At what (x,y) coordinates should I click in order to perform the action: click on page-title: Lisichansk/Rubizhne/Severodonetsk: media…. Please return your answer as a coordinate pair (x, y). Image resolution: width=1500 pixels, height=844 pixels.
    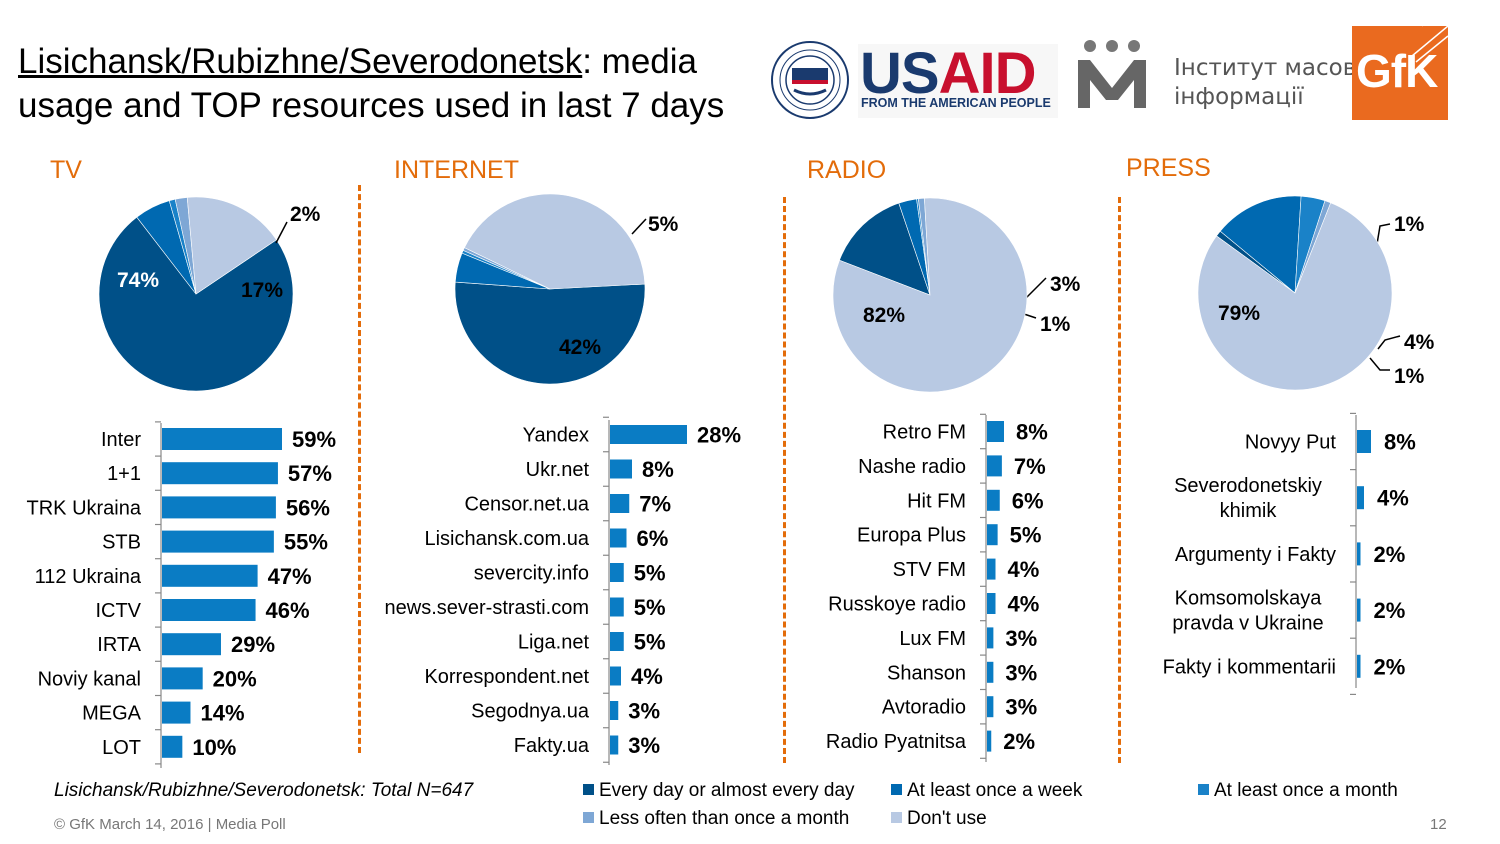
    Looking at the image, I should click on (371, 84).